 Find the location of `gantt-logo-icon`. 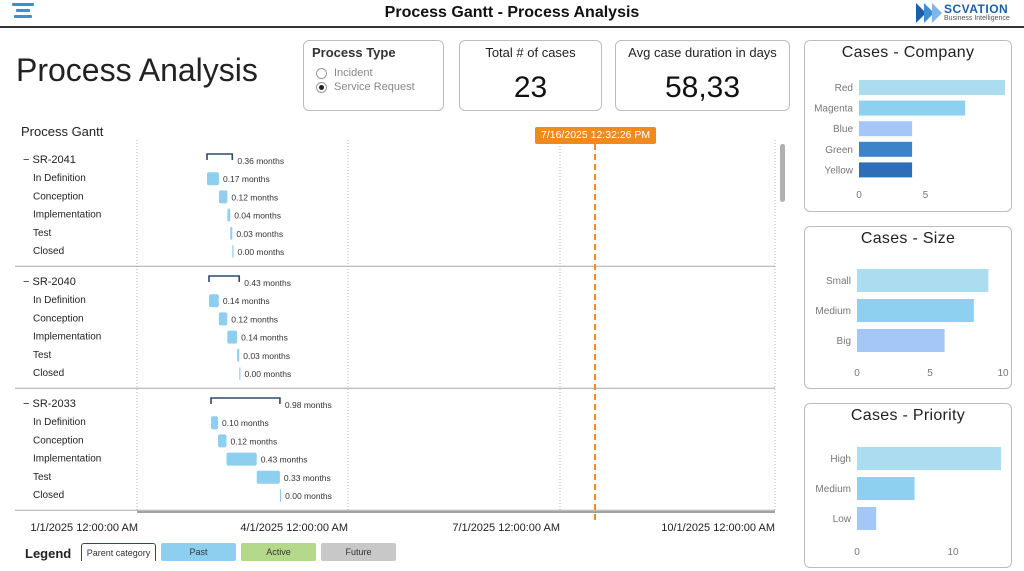

gantt-logo-icon is located at coordinates (24, 14).